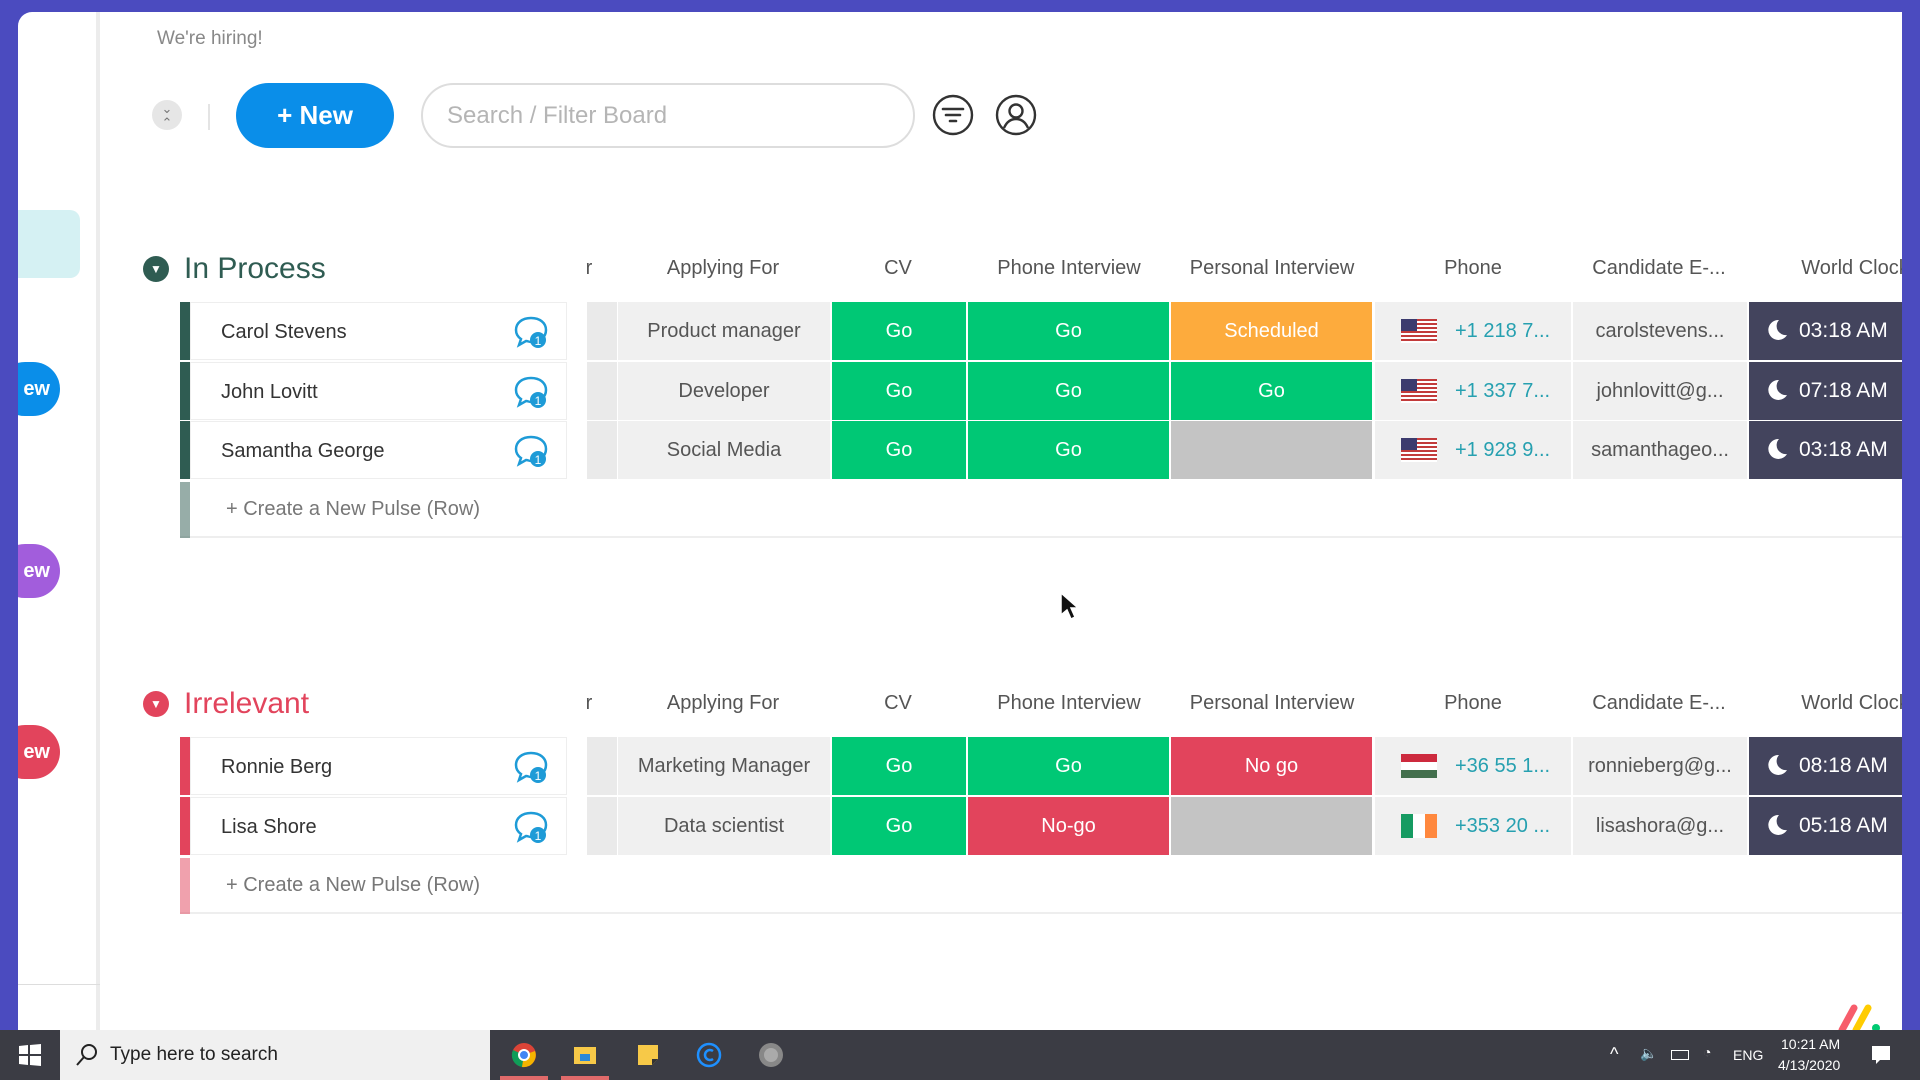  Describe the element at coordinates (771, 1055) in the screenshot. I see `app-gray-icon` at that location.